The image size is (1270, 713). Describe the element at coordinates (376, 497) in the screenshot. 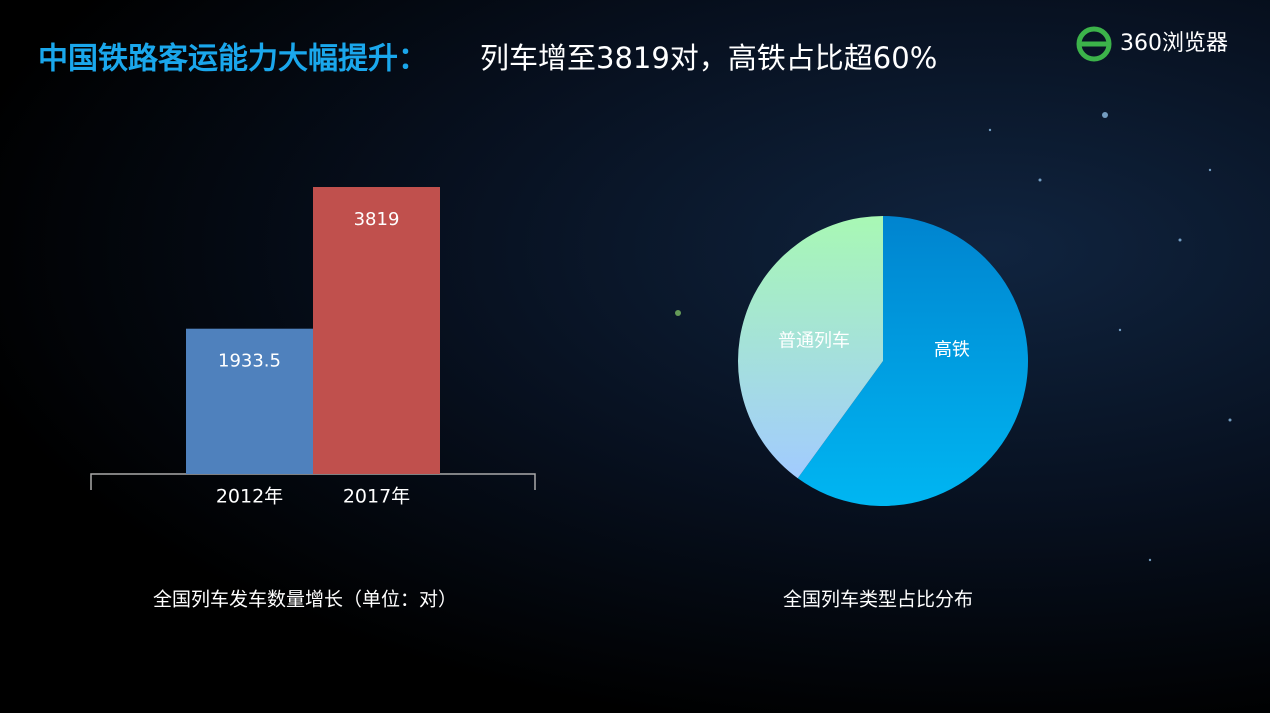

I see `x-tick-label: 2017年` at that location.